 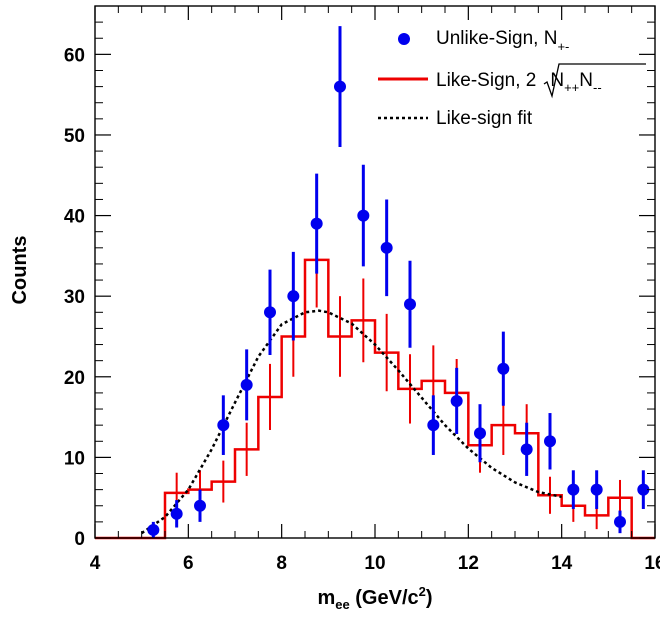 What do you see at coordinates (374, 563) in the screenshot?
I see `x-tick-label: 10` at bounding box center [374, 563].